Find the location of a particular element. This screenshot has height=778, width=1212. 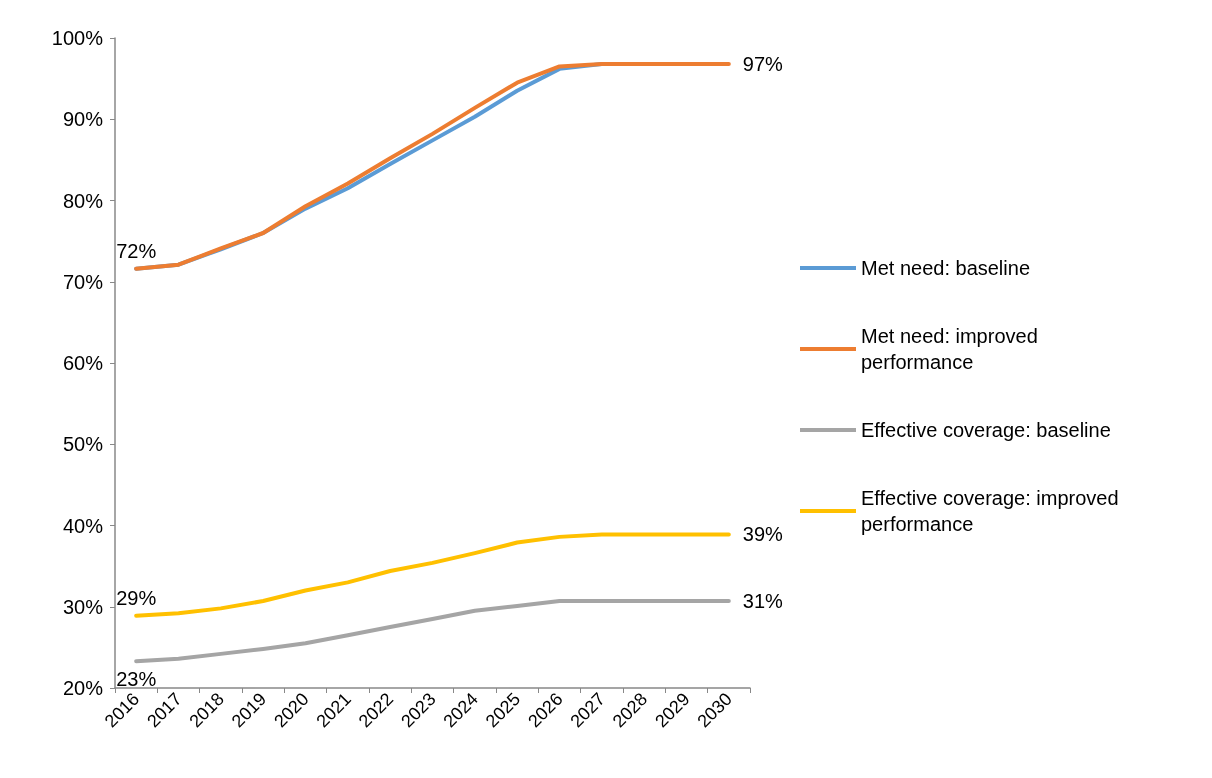

data-label: 31% is located at coordinates (763, 601).